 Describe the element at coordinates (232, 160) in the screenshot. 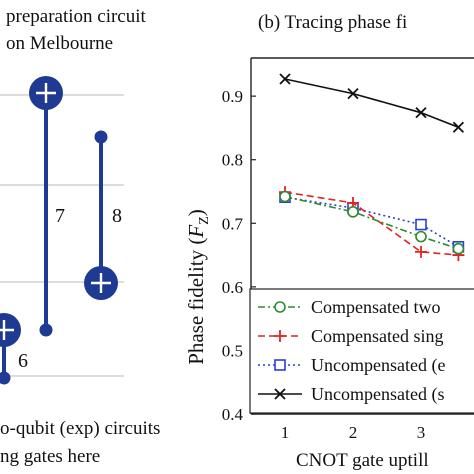

I see `y-tick-label: 0.8` at that location.